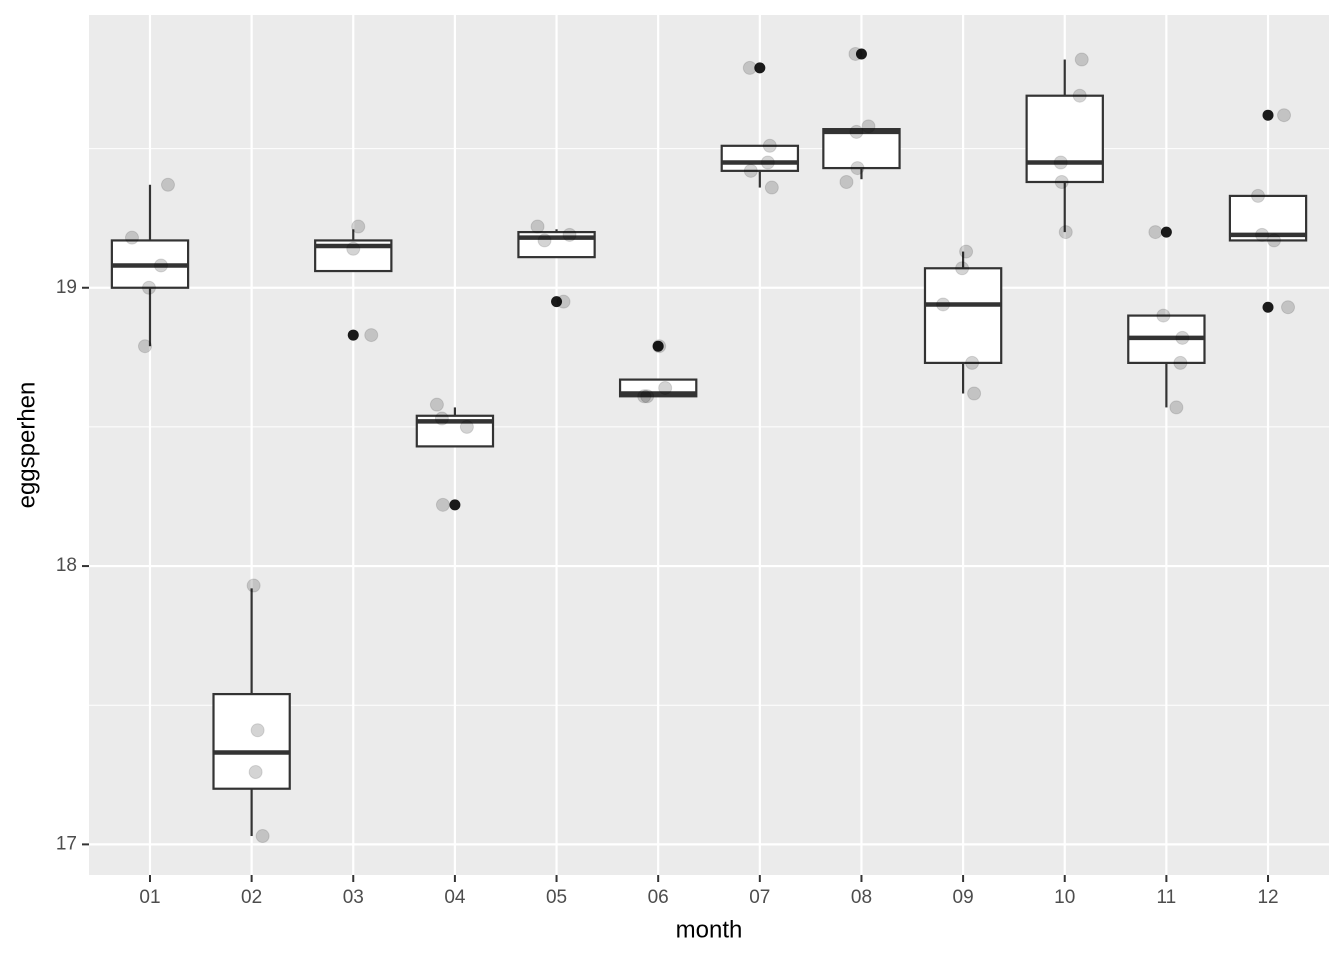 This screenshot has width=1344, height=960. Describe the element at coordinates (66, 287) in the screenshot. I see `y-tick-label: 19` at that location.